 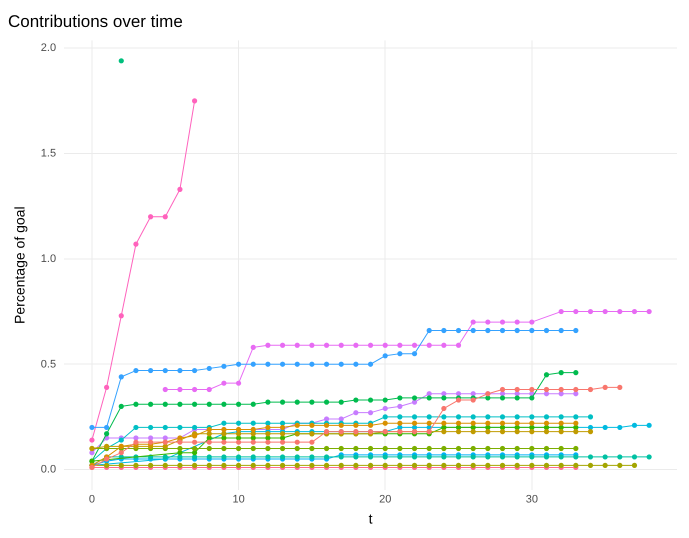 I want to click on y-tick-label: 0.5, so click(x=48, y=364).